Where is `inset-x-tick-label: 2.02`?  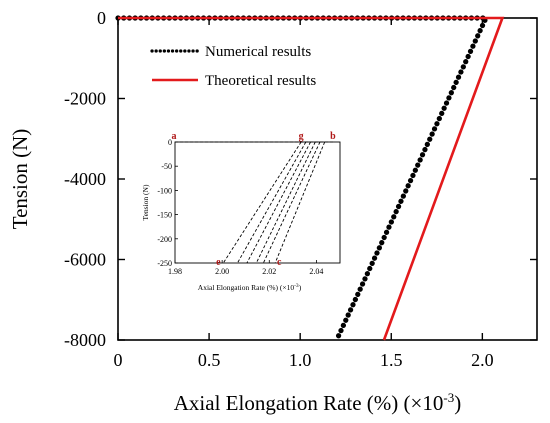
inset-x-tick-label: 2.02 is located at coordinates (269, 271).